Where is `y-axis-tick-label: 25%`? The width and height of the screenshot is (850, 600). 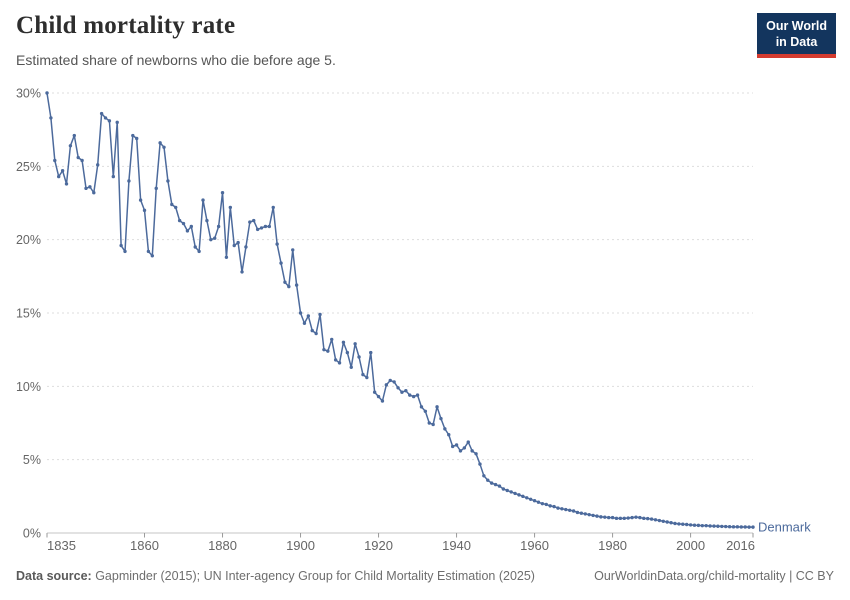 y-axis-tick-label: 25% is located at coordinates (28, 167).